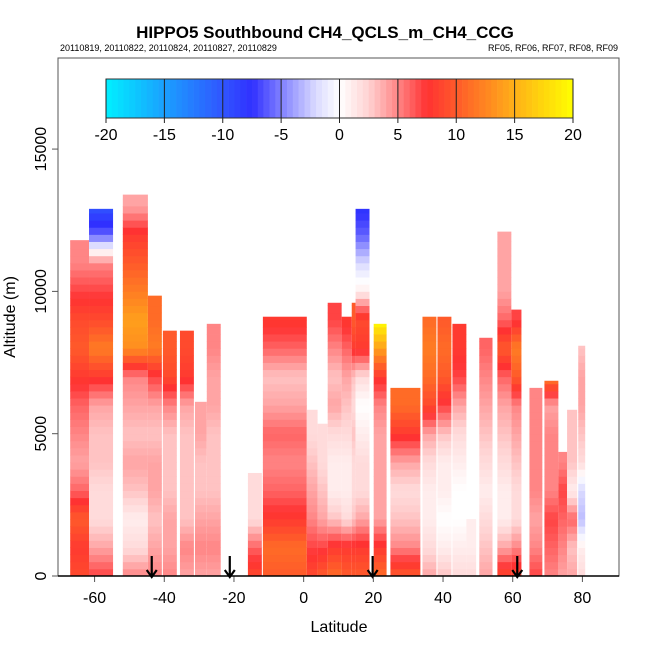 Image resolution: width=650 pixels, height=650 pixels. Describe the element at coordinates (573, 135) in the screenshot. I see `colorbar-tick-label: 20` at that location.